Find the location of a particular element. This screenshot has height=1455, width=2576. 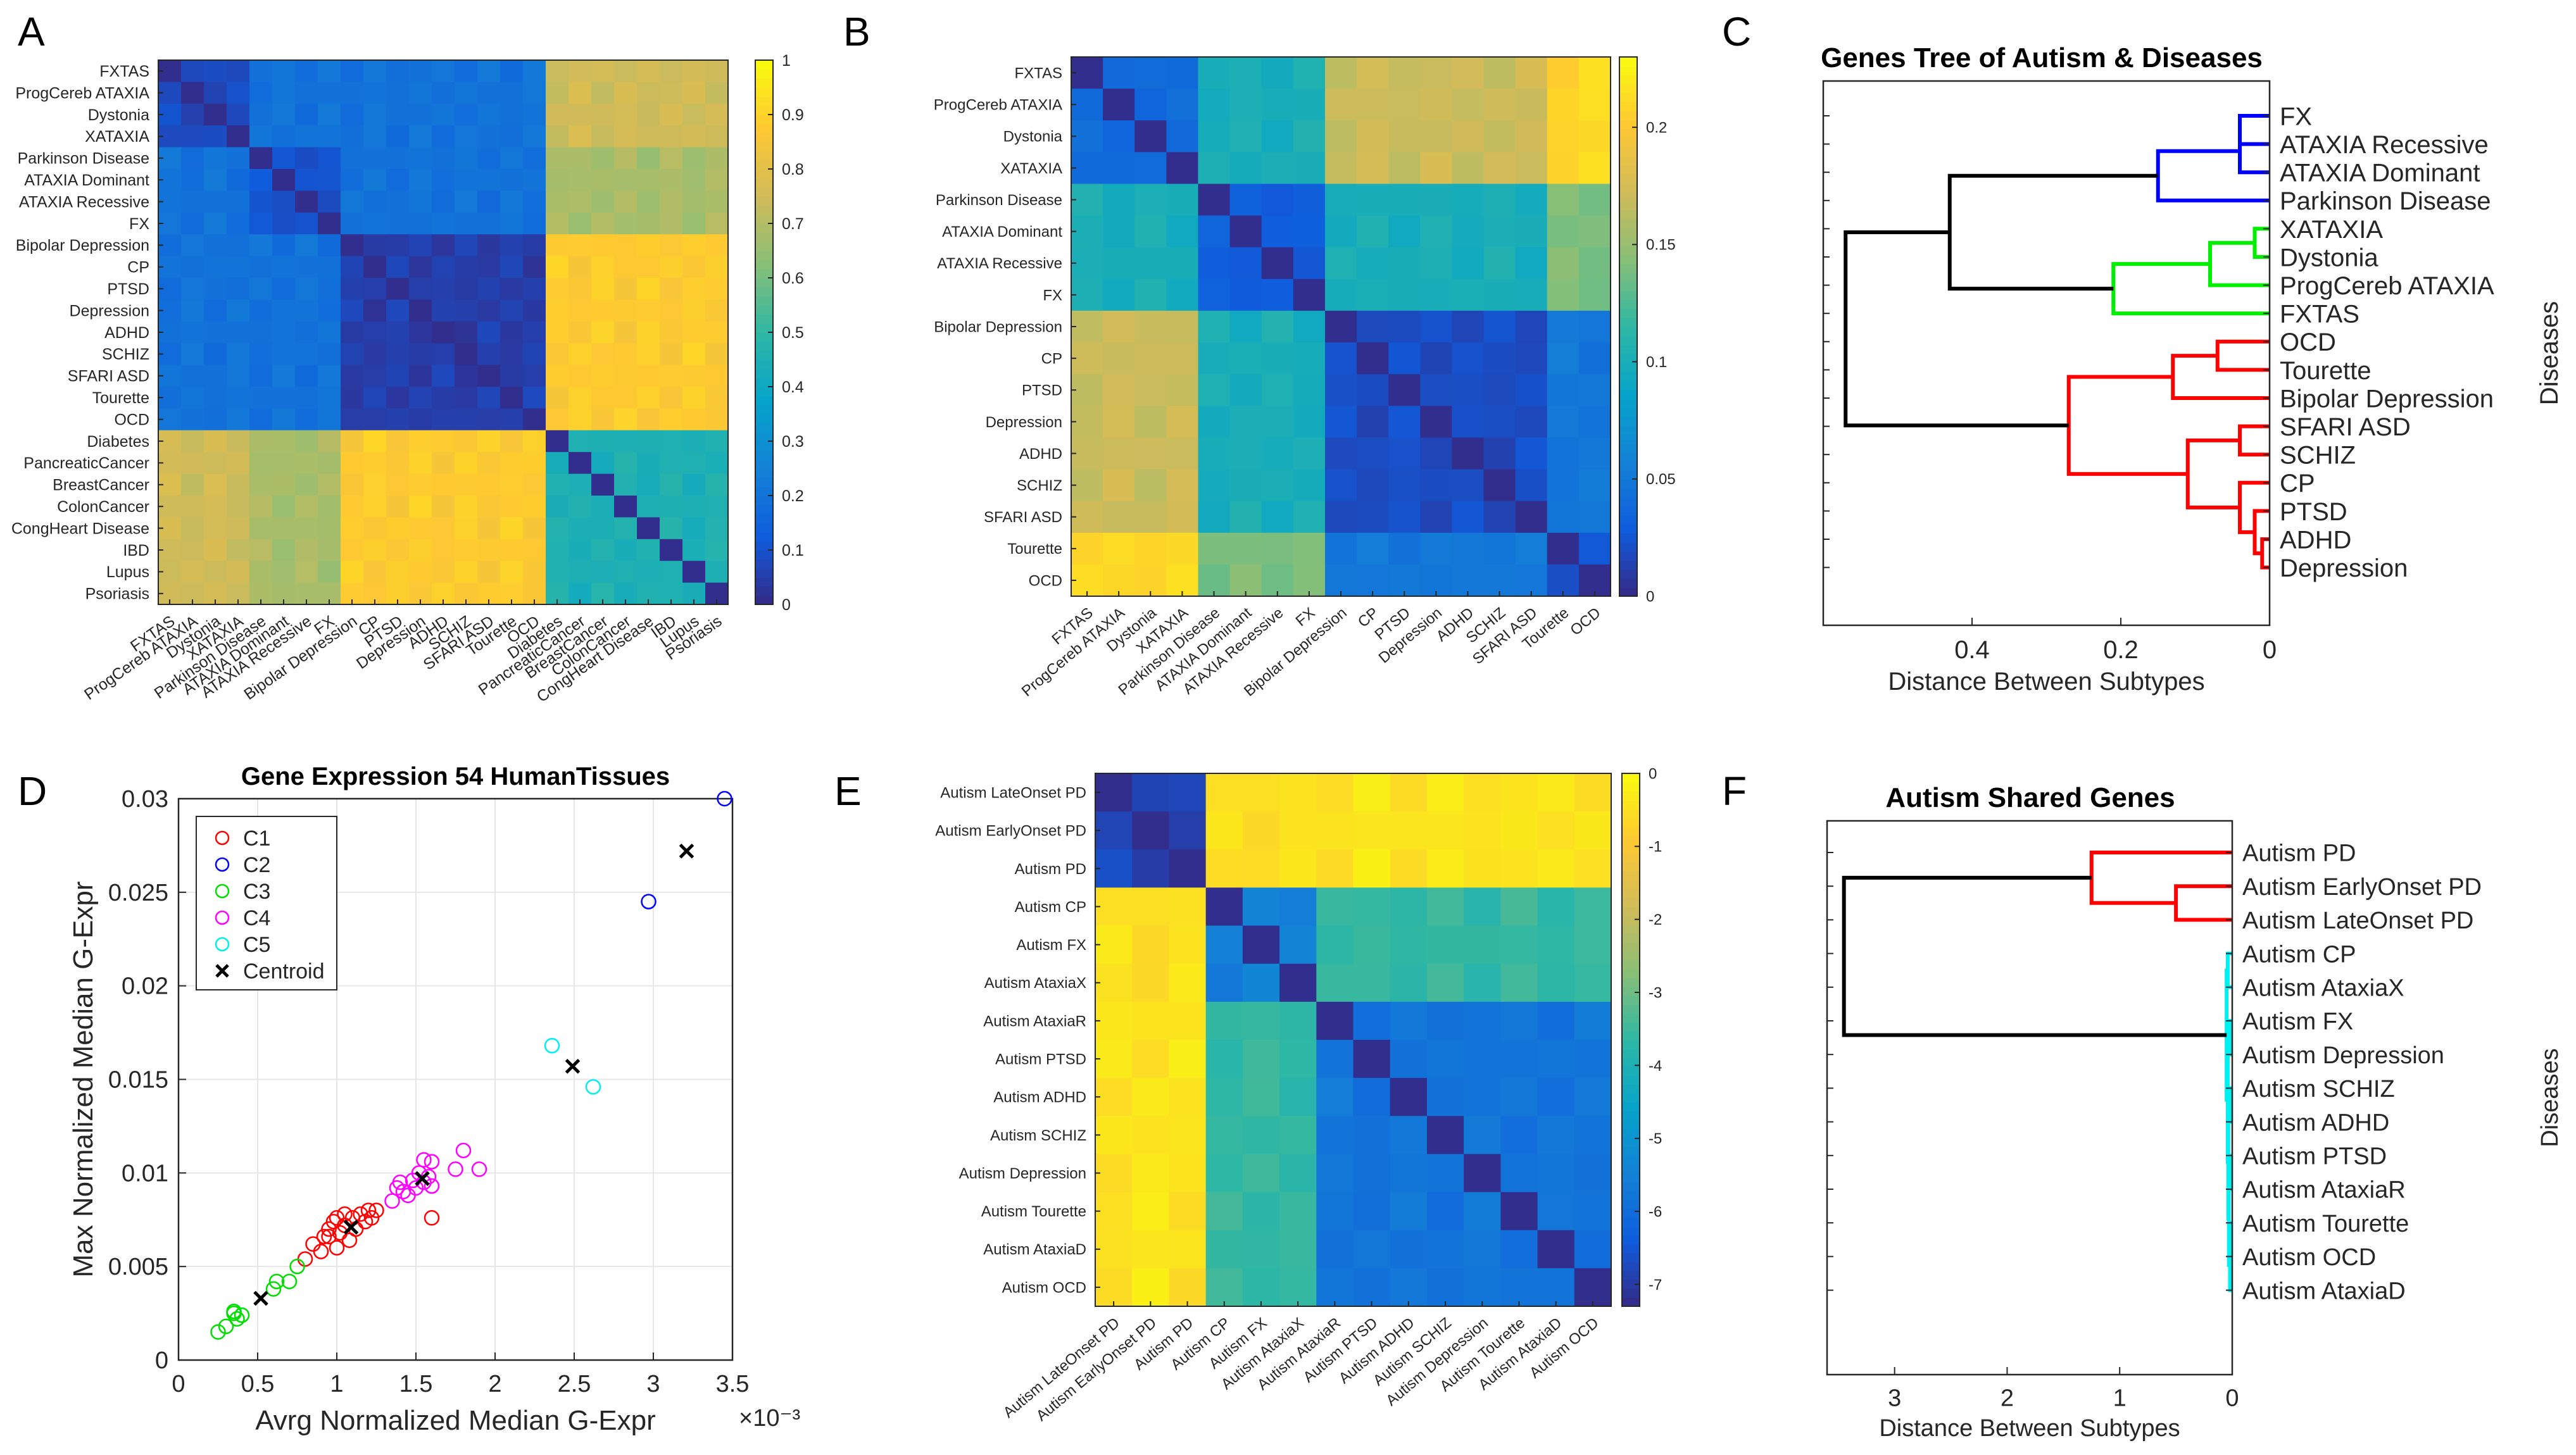

leaf-label-autism-earlyonset-pd: Autism EarlyOnset PD is located at coordinates (2362, 887).